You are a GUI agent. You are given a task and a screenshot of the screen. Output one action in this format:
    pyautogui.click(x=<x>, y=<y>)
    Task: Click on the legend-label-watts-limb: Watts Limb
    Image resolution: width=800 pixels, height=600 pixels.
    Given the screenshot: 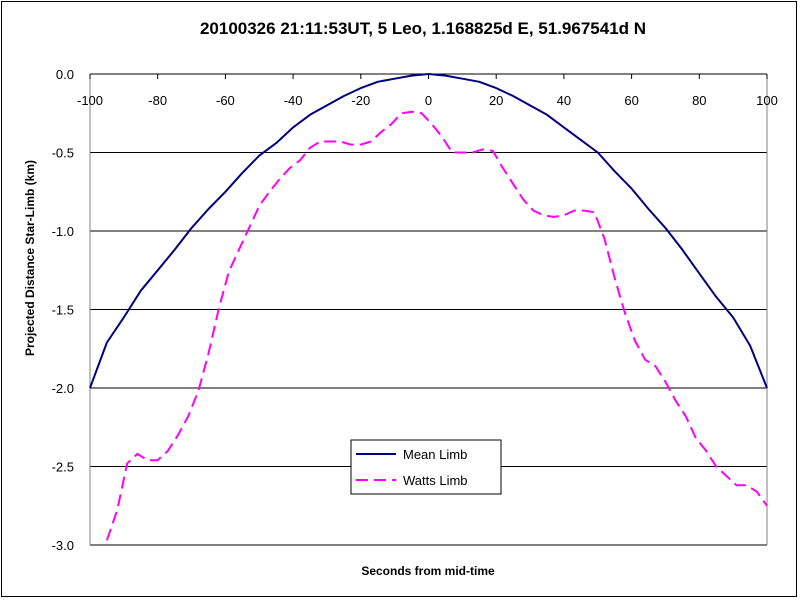 What is the action you would take?
    pyautogui.click(x=435, y=480)
    